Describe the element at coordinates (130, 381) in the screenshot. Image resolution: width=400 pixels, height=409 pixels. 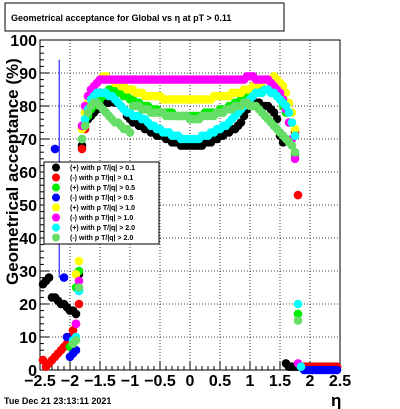
I see `x-tick-label: −1` at that location.